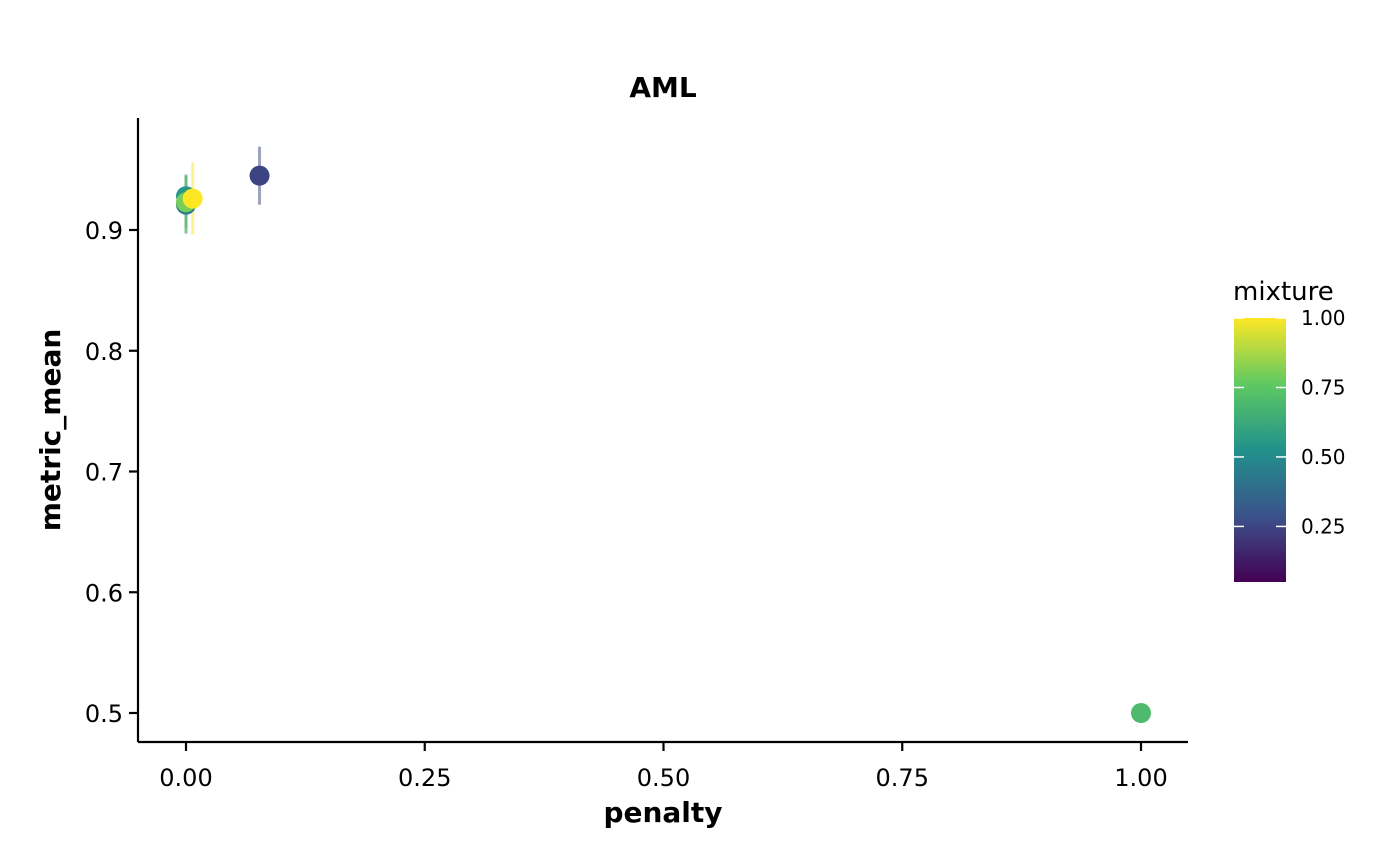 This screenshot has width=1400, height=866. What do you see at coordinates (104, 352) in the screenshot?
I see `y-tick-label: 0.8` at bounding box center [104, 352].